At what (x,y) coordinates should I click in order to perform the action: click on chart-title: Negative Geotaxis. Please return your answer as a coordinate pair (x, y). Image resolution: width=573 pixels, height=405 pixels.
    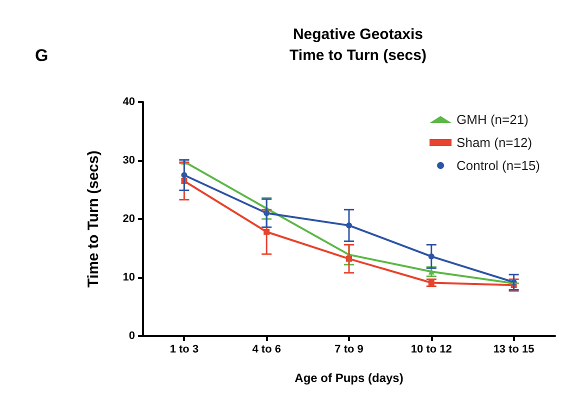
    Looking at the image, I should click on (358, 34).